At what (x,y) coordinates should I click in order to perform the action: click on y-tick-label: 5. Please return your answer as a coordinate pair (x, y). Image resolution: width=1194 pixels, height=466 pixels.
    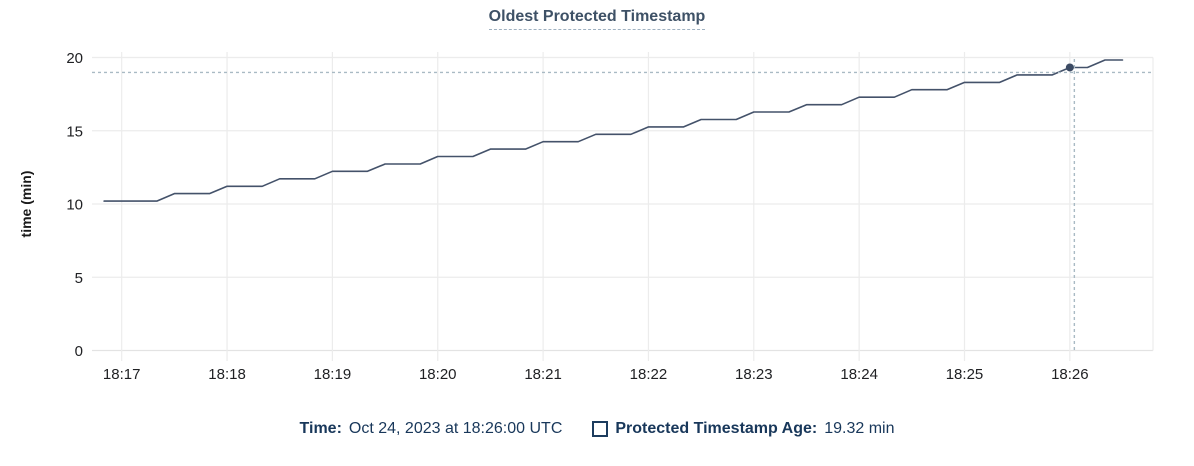
    Looking at the image, I should click on (79, 278).